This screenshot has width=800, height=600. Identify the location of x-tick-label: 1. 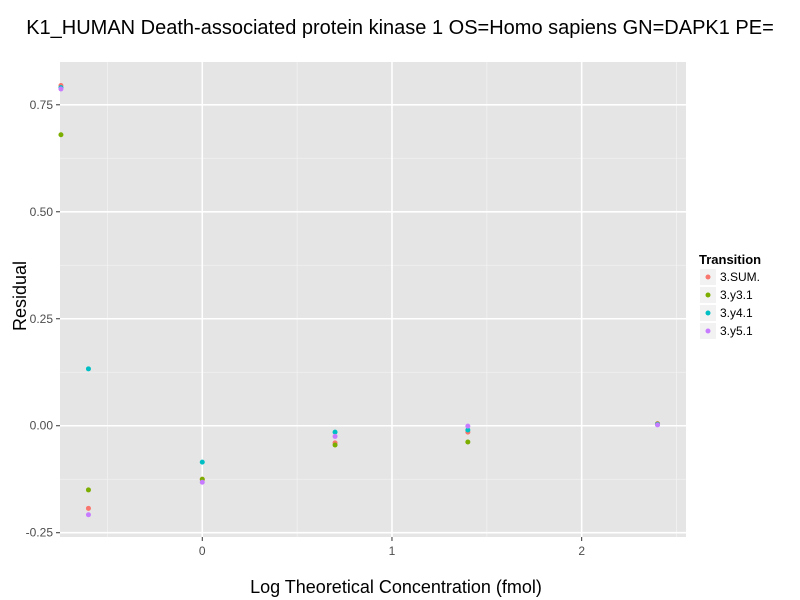
(392, 551).